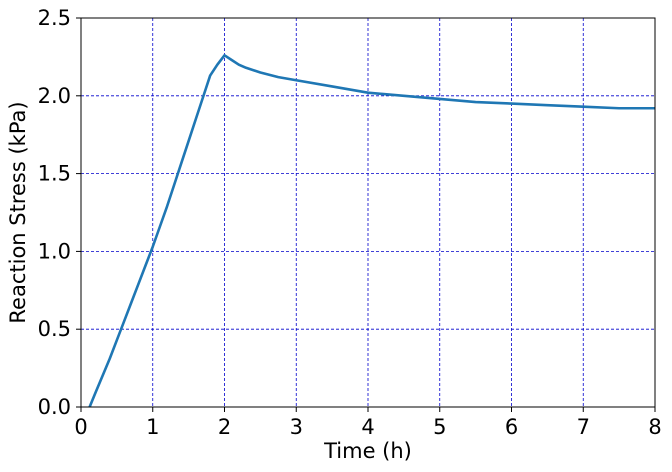 This screenshot has width=672, height=472. What do you see at coordinates (654, 427) in the screenshot?
I see `x-tick-label: 8` at bounding box center [654, 427].